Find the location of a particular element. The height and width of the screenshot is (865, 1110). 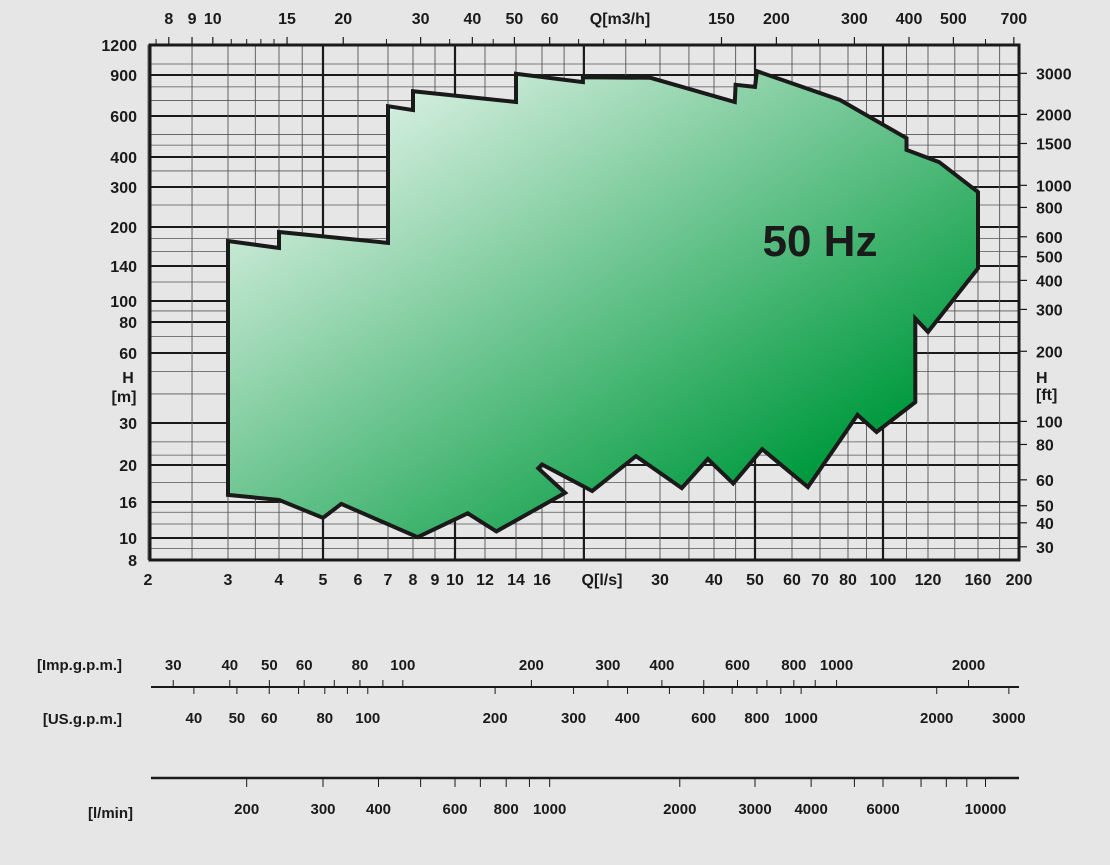

us-gpm-tick-label: 3000 is located at coordinates (1008, 718).